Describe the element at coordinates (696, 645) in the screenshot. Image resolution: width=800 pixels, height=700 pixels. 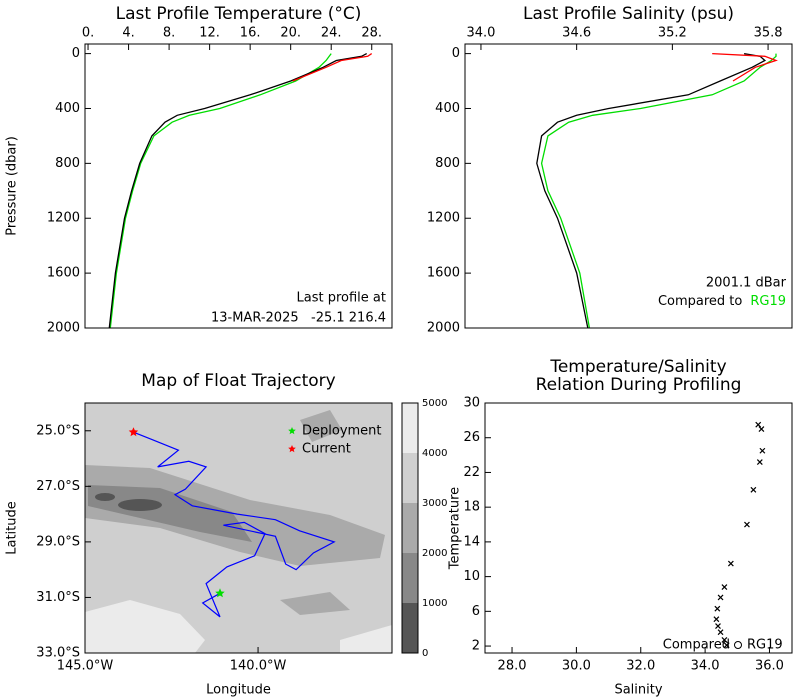
I see `comparison-text: Compared` at that location.